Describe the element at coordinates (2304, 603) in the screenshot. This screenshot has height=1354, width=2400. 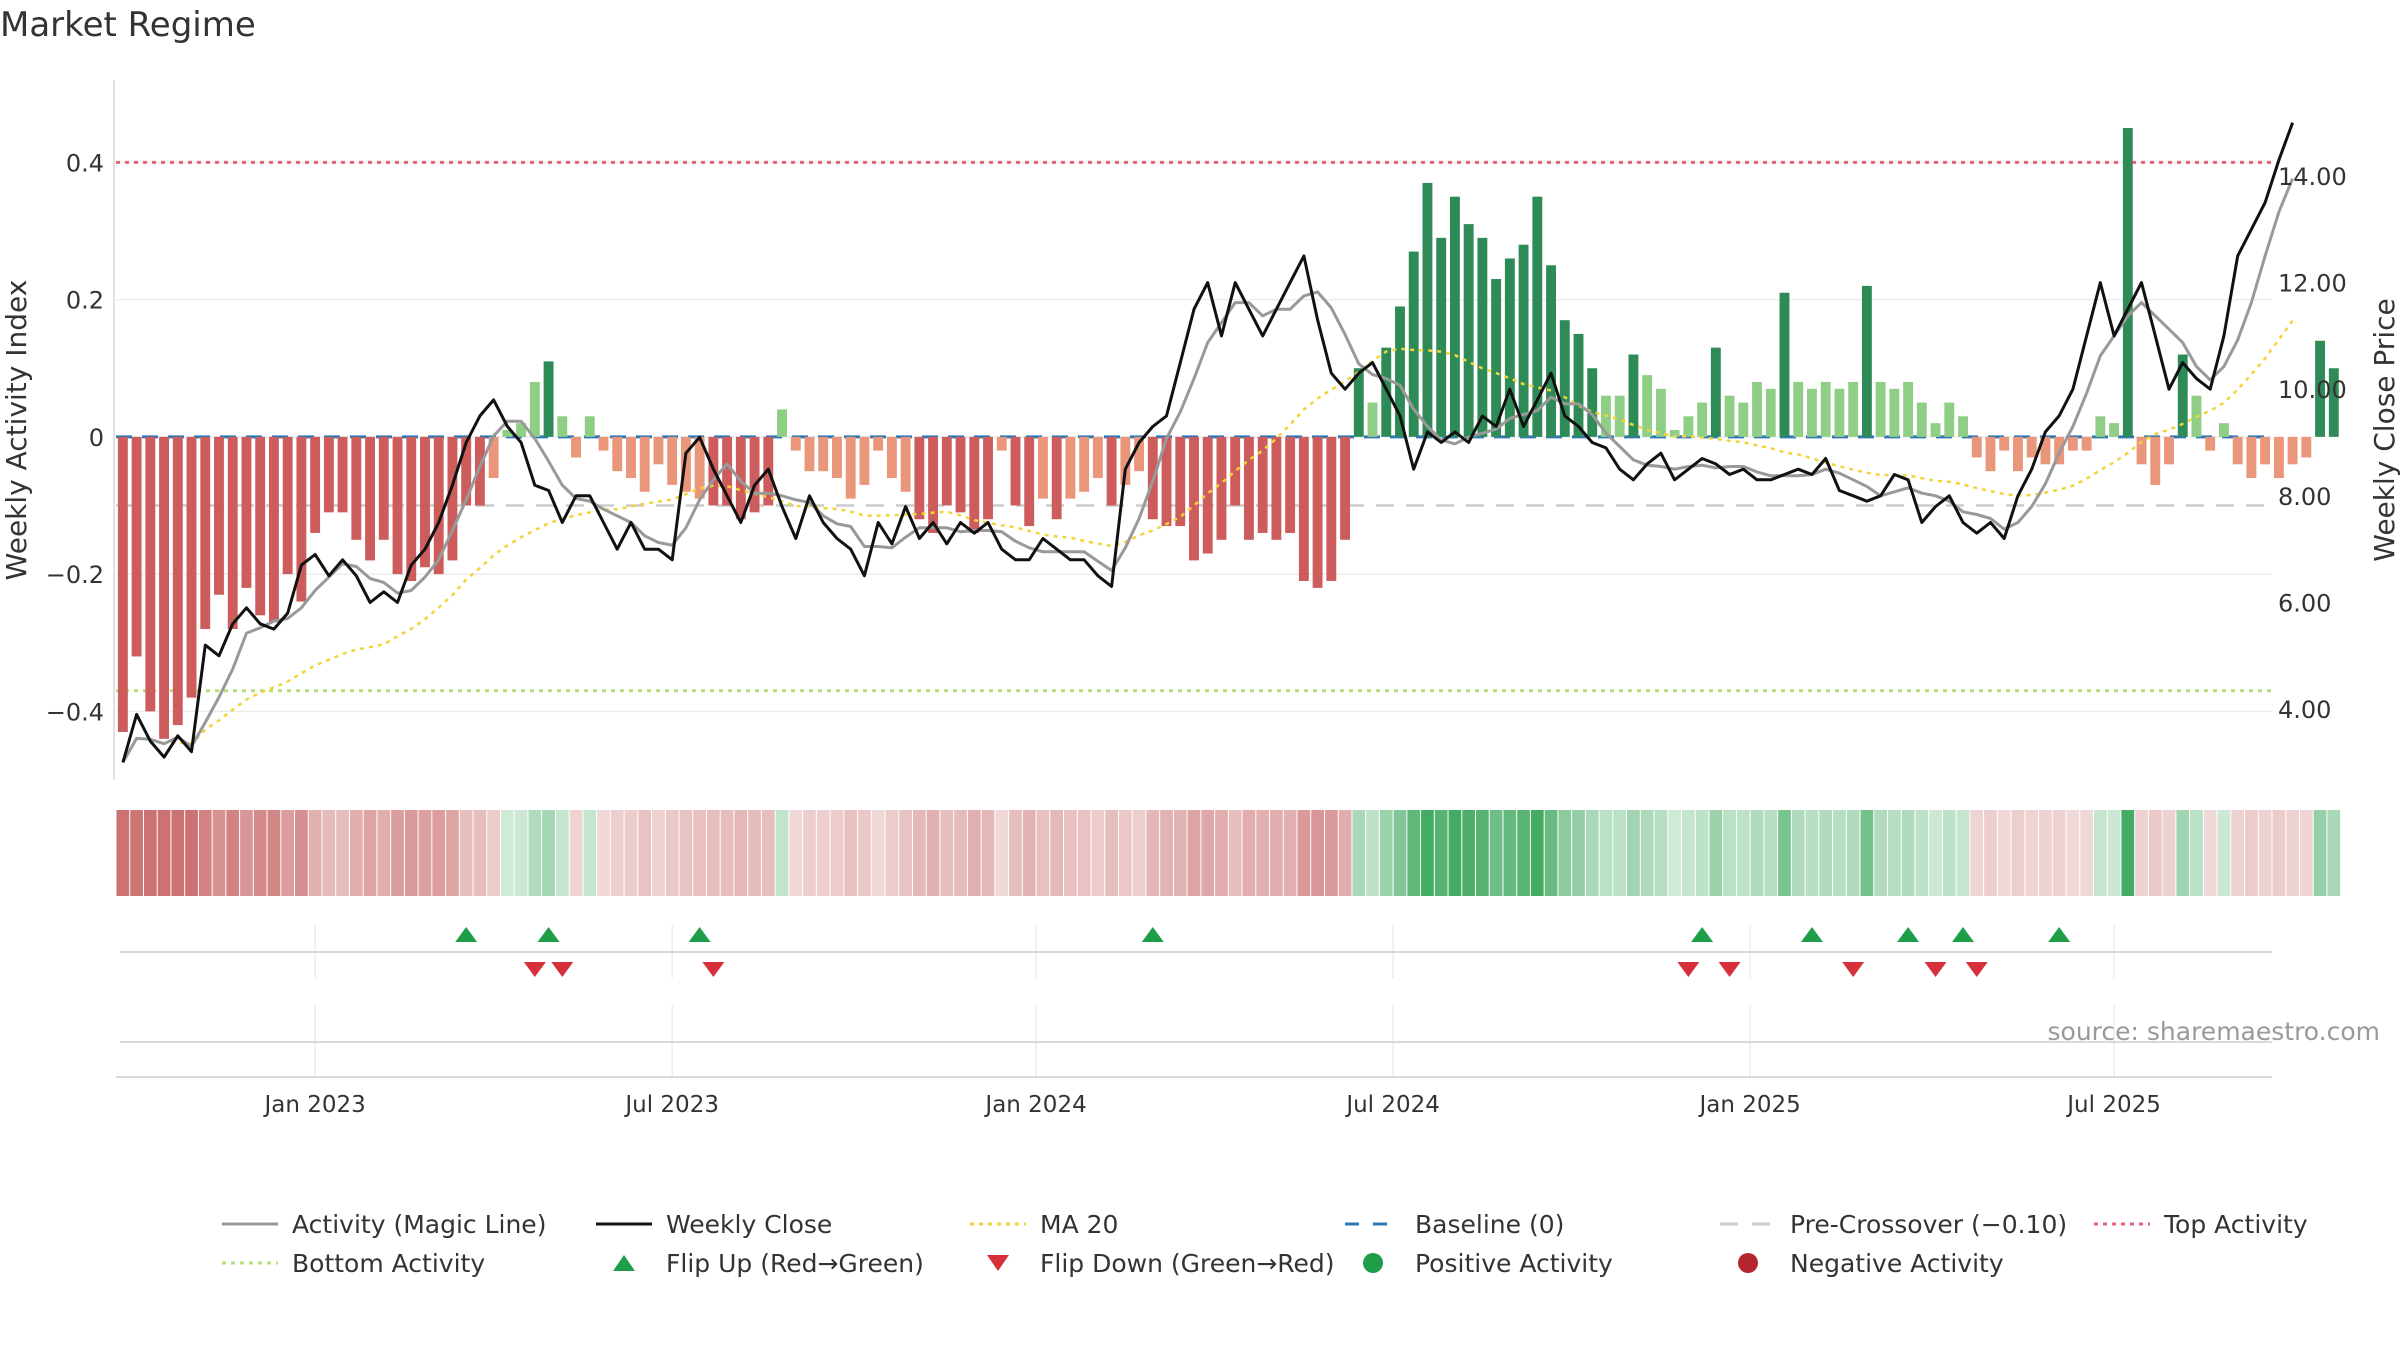
I see `y-right-tick-label: 6.00` at that location.